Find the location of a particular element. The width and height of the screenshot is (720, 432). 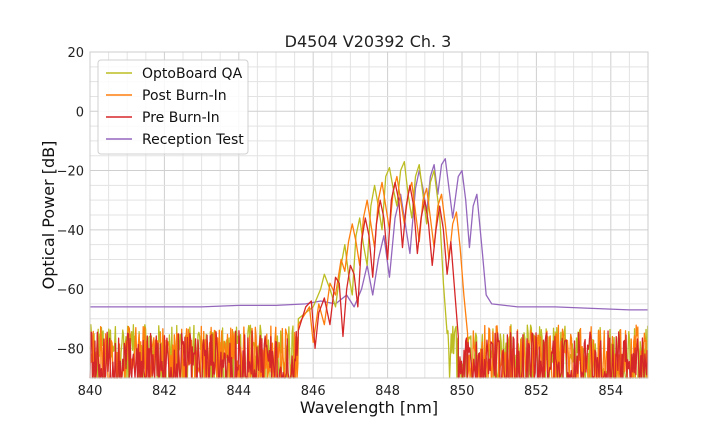

x-tick-label: 842 is located at coordinates (164, 391).